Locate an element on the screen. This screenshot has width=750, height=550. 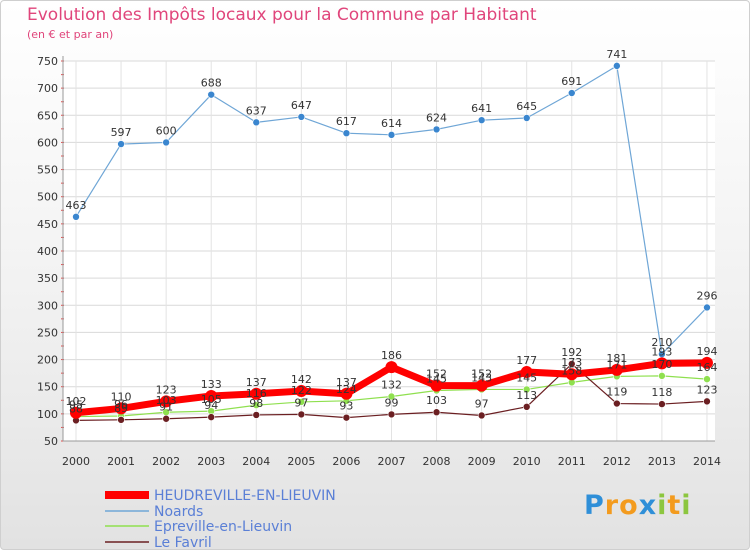
x-tick-label: 2008 is located at coordinates (437, 461).